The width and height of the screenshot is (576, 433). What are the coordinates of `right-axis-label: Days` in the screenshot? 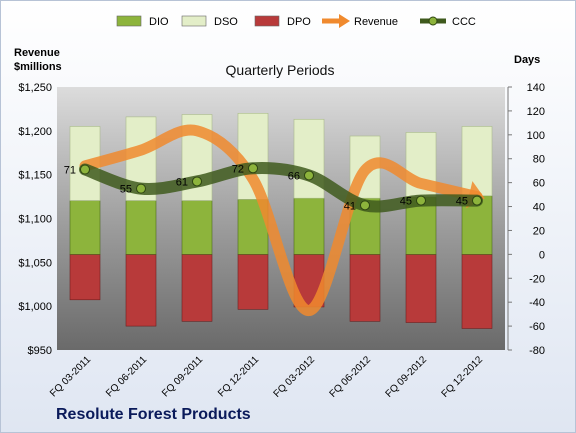 It's located at (527, 60).